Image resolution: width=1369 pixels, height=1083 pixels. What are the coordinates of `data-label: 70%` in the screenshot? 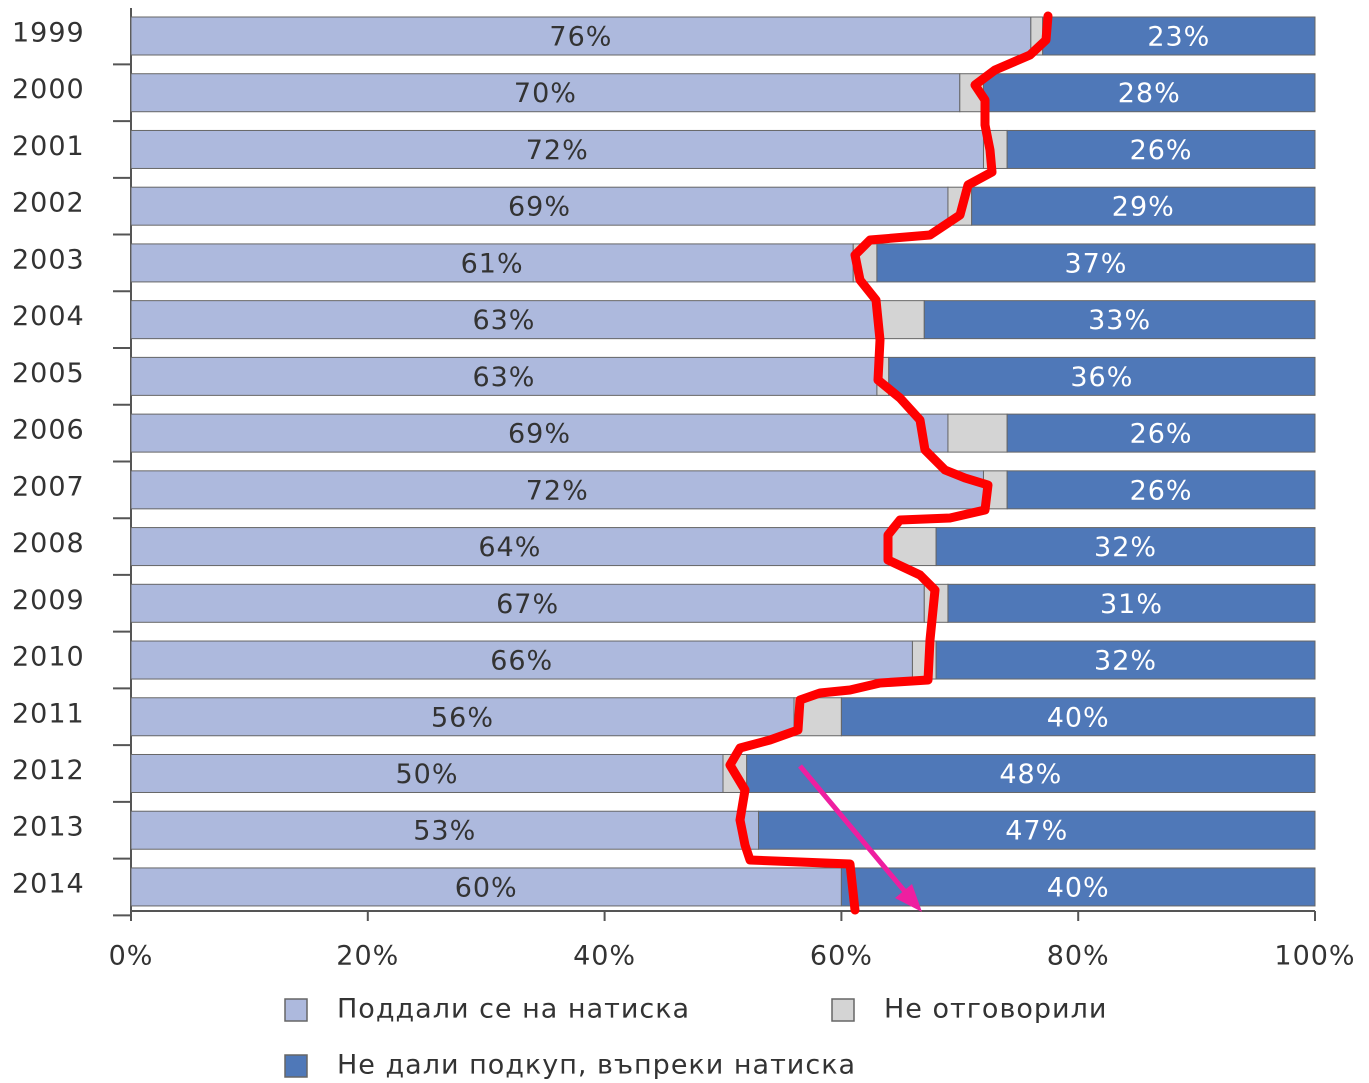 It's located at (545, 93).